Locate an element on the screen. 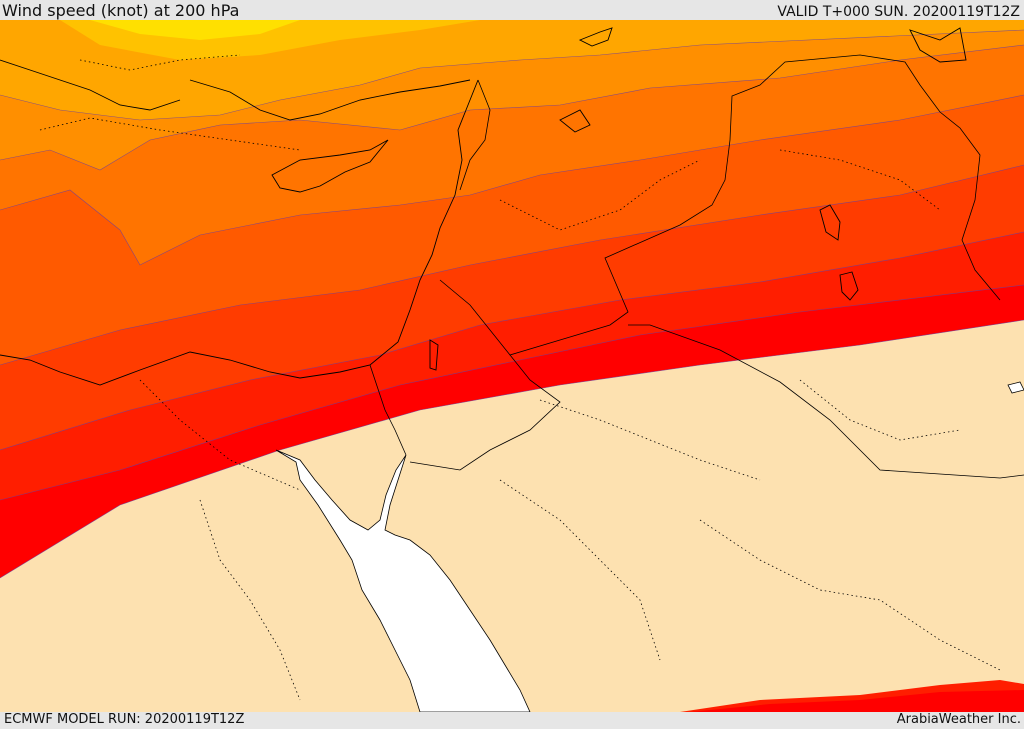 The height and width of the screenshot is (729, 1024). red-sea is located at coordinates (403, 580).